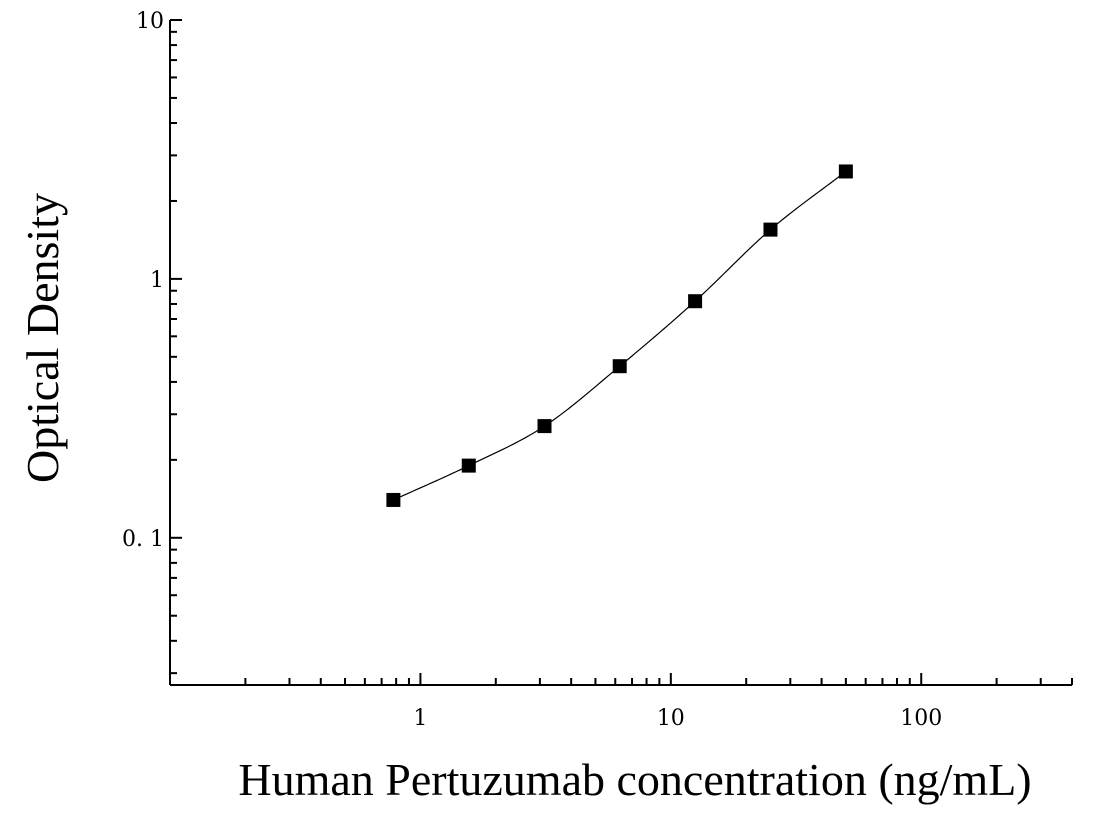 This screenshot has width=1105, height=818. Describe the element at coordinates (150, 21) in the screenshot. I see `y-tick-label: 10` at that location.